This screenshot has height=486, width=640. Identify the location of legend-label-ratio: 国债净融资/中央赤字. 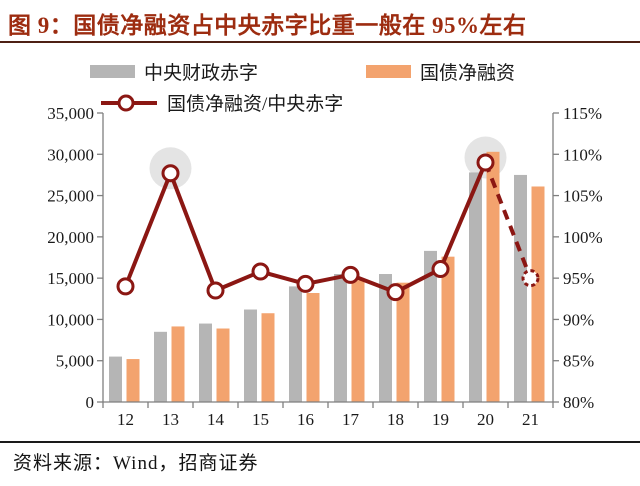
(255, 104).